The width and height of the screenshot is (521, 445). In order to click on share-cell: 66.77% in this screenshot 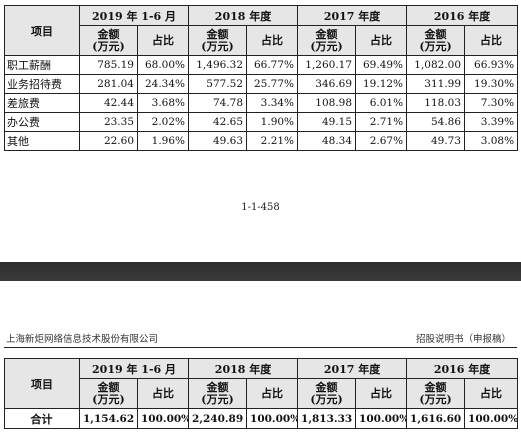, I will do `click(272, 65)`.